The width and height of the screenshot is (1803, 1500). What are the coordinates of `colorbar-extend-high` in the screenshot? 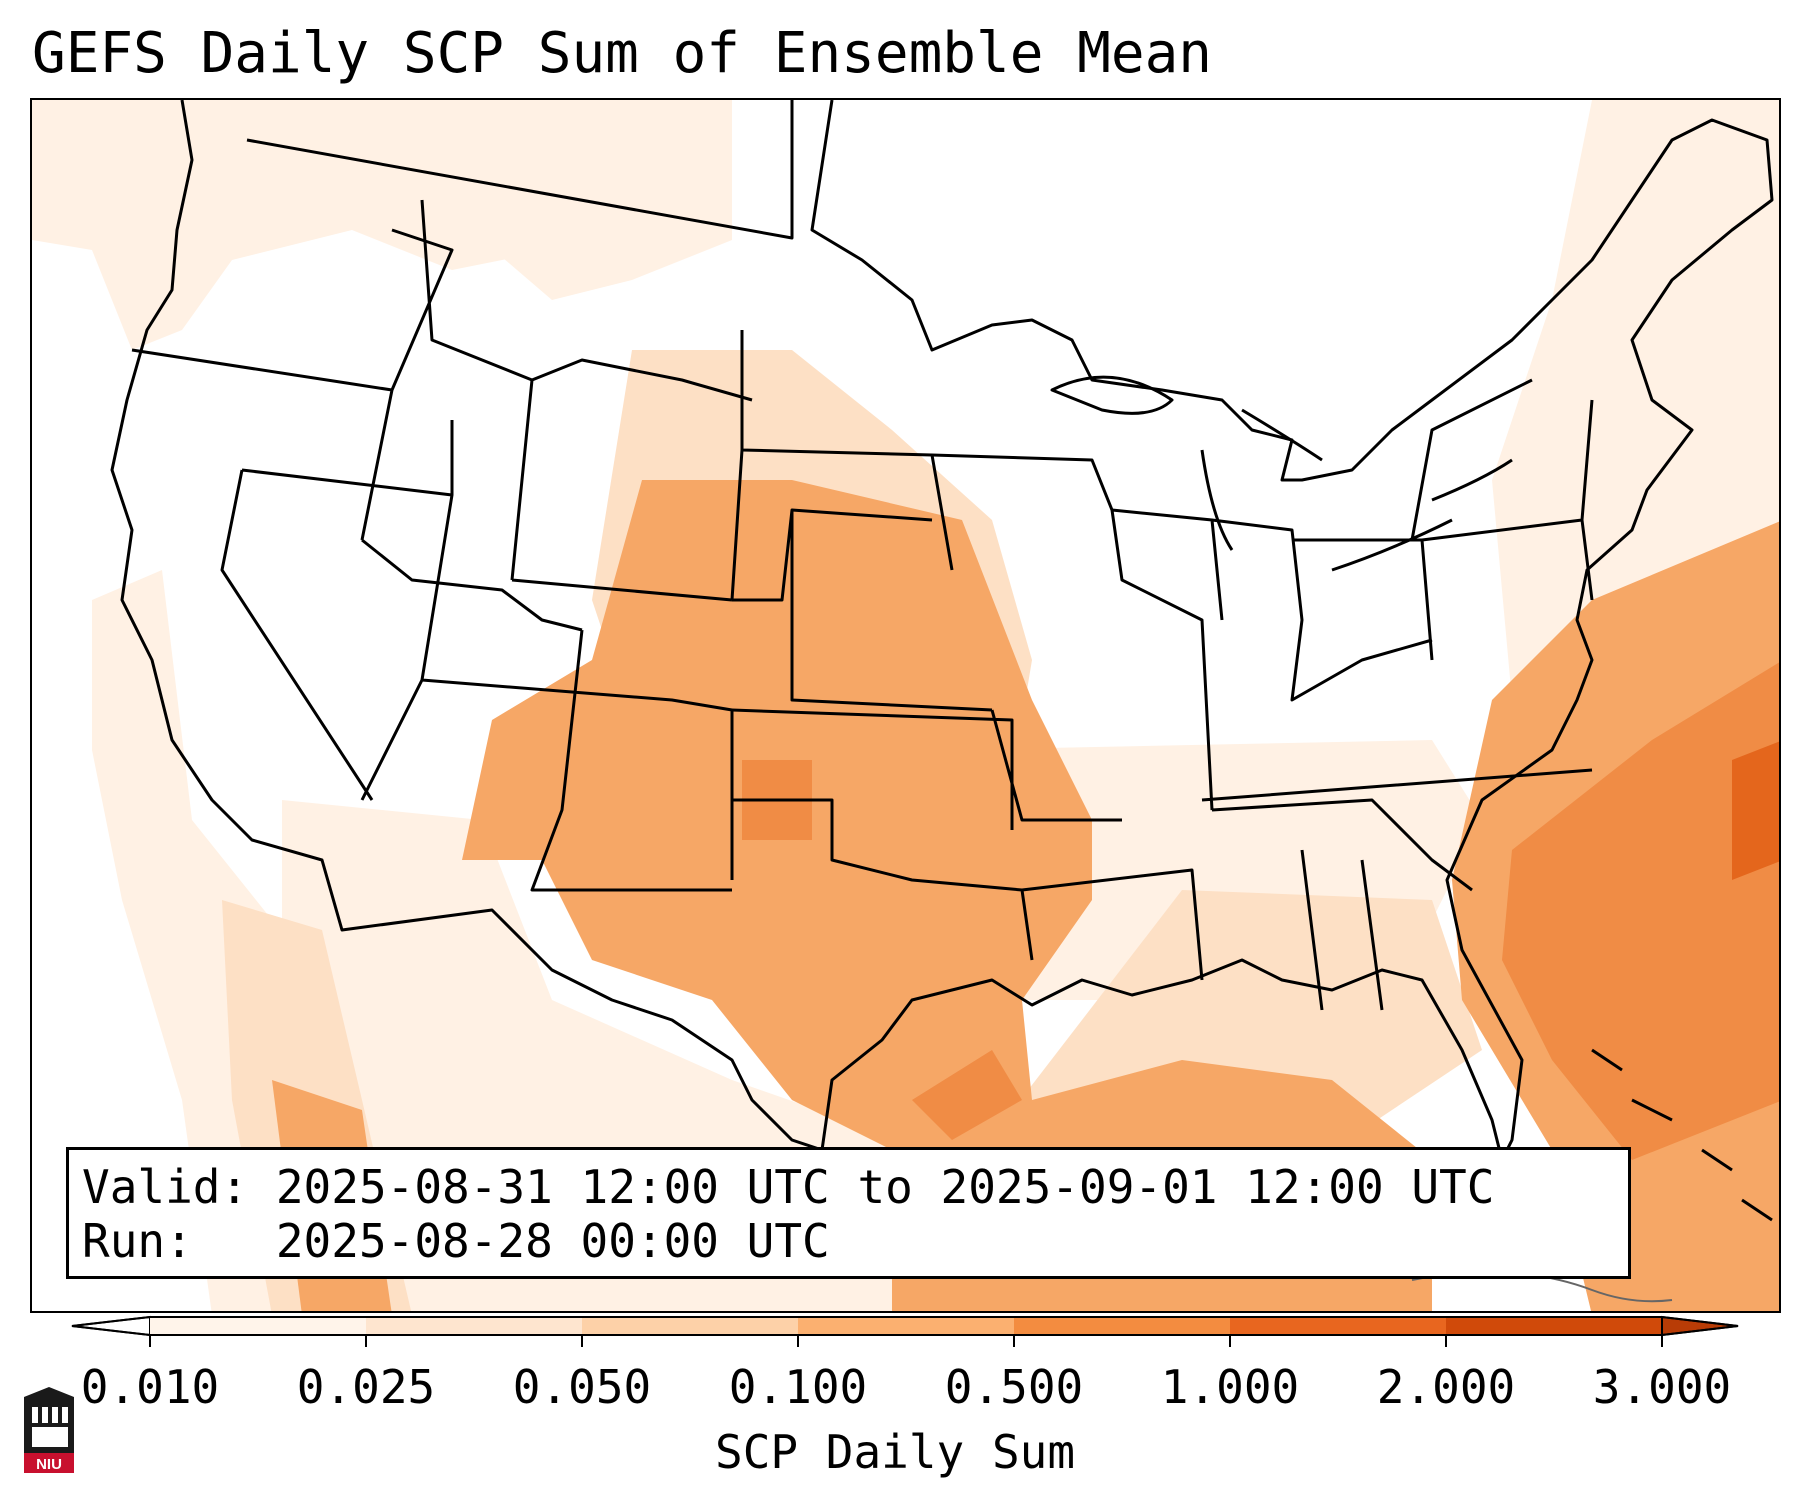 It's located at (1700, 1326).